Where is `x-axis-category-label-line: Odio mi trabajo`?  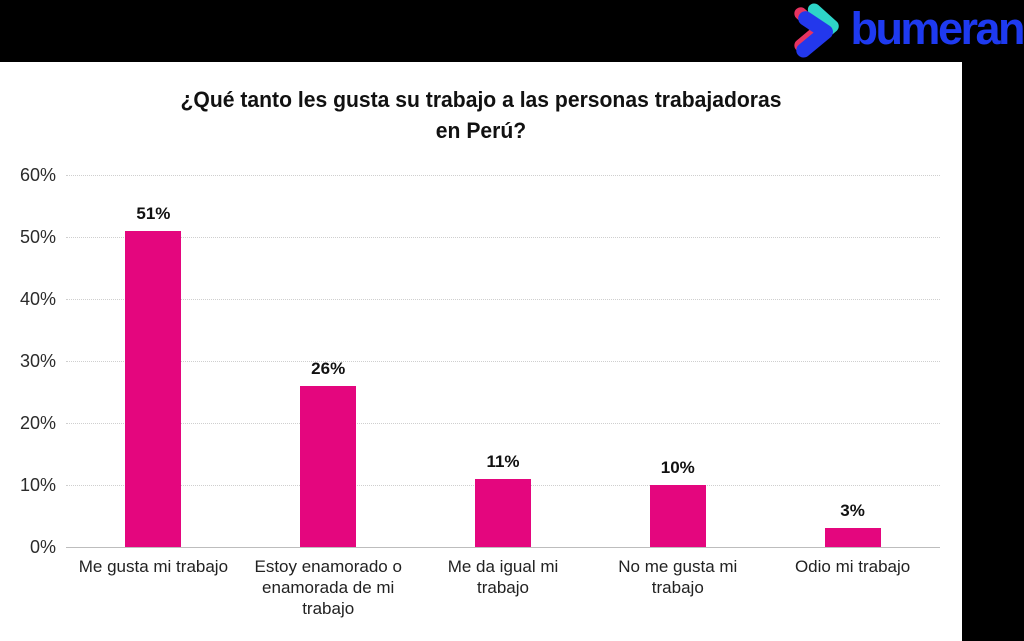
x-axis-category-label-line: Odio mi trabajo is located at coordinates (852, 566).